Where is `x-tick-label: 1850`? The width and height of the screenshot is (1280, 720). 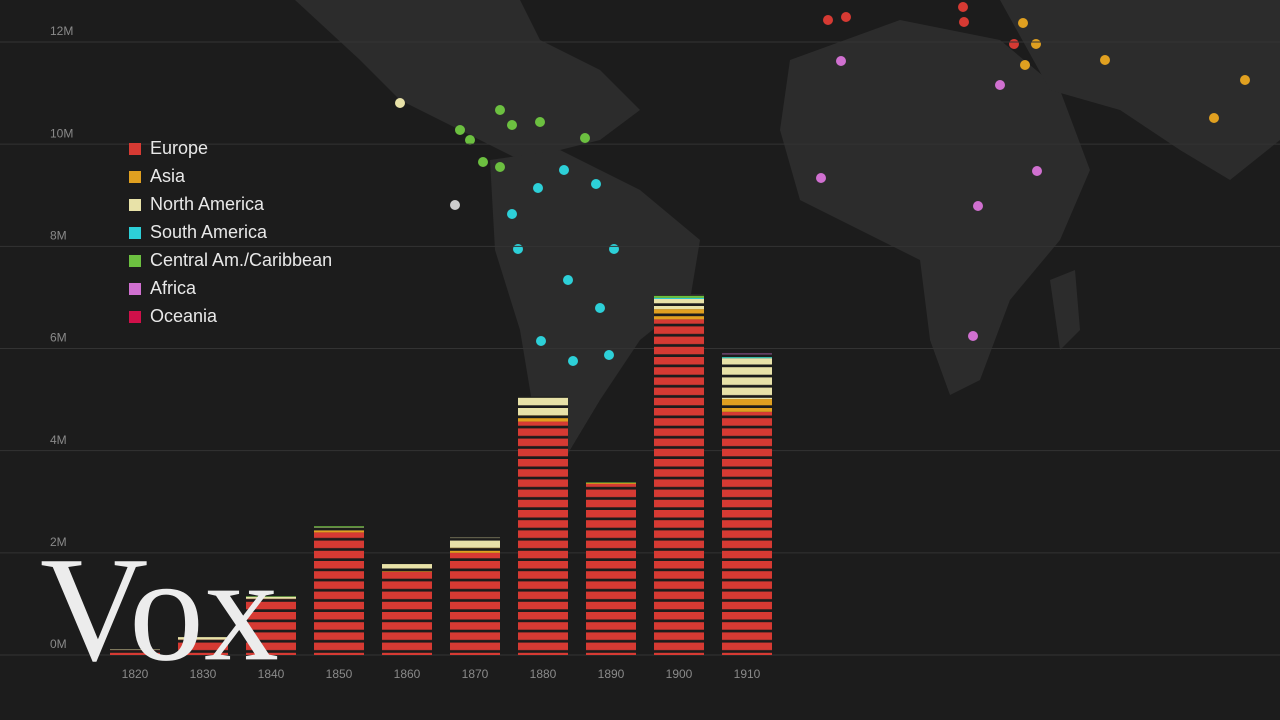
x-tick-label: 1850 is located at coordinates (339, 674).